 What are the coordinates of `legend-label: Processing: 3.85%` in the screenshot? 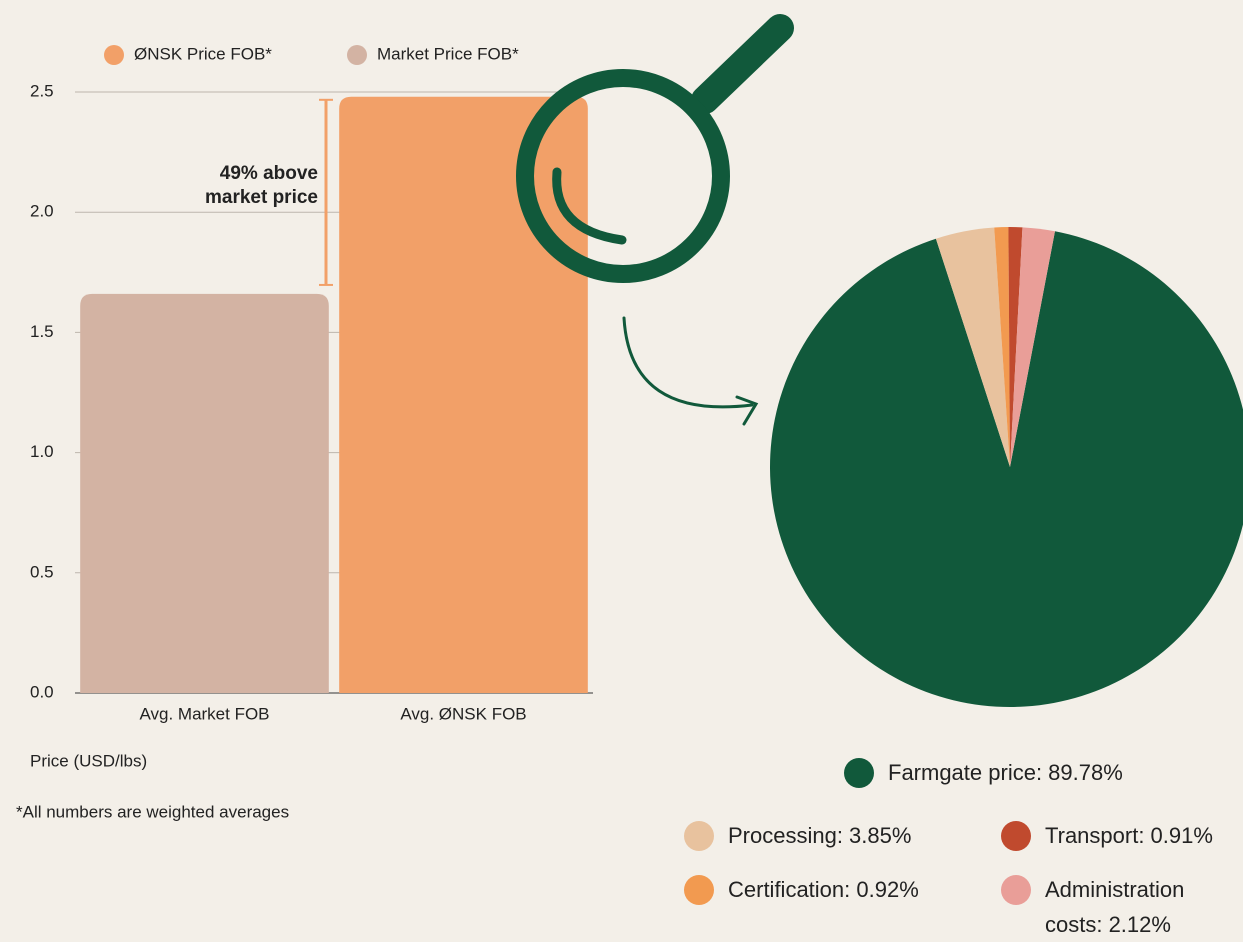 It's located at (820, 835).